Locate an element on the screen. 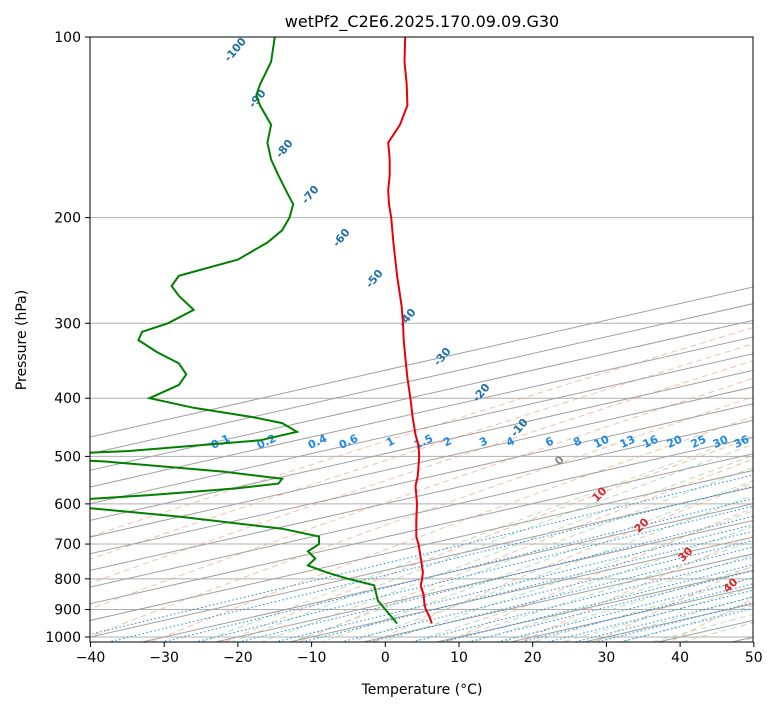 The height and width of the screenshot is (708, 775). dry-adiabat-label: -70 is located at coordinates (310, 195).